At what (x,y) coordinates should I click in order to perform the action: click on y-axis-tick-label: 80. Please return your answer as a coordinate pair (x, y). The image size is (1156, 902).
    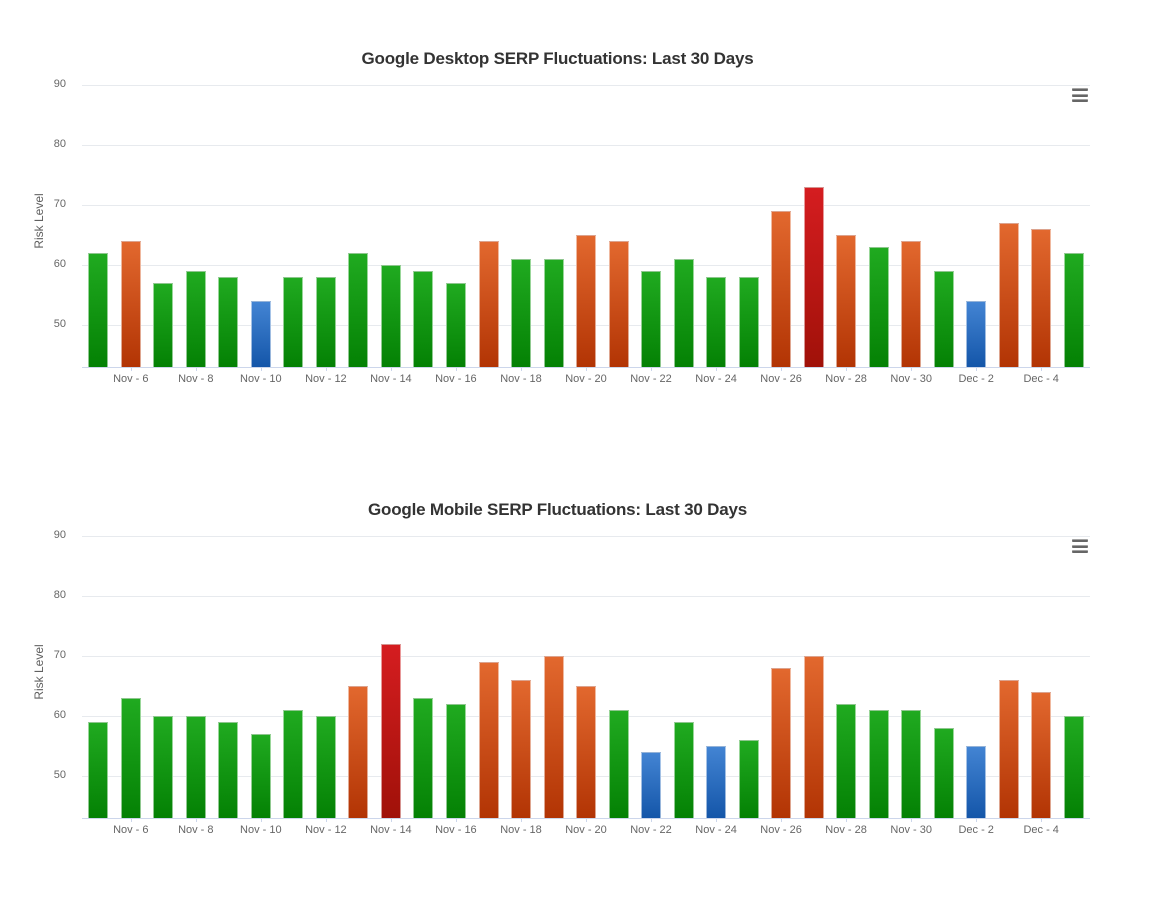
    Looking at the image, I should click on (59, 595).